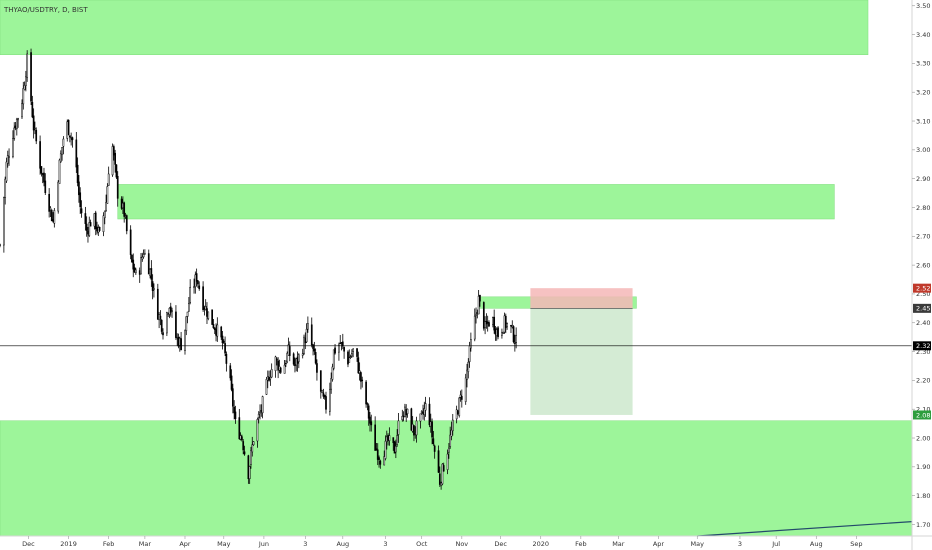  What do you see at coordinates (805, 528) in the screenshot?
I see `trendline` at bounding box center [805, 528].